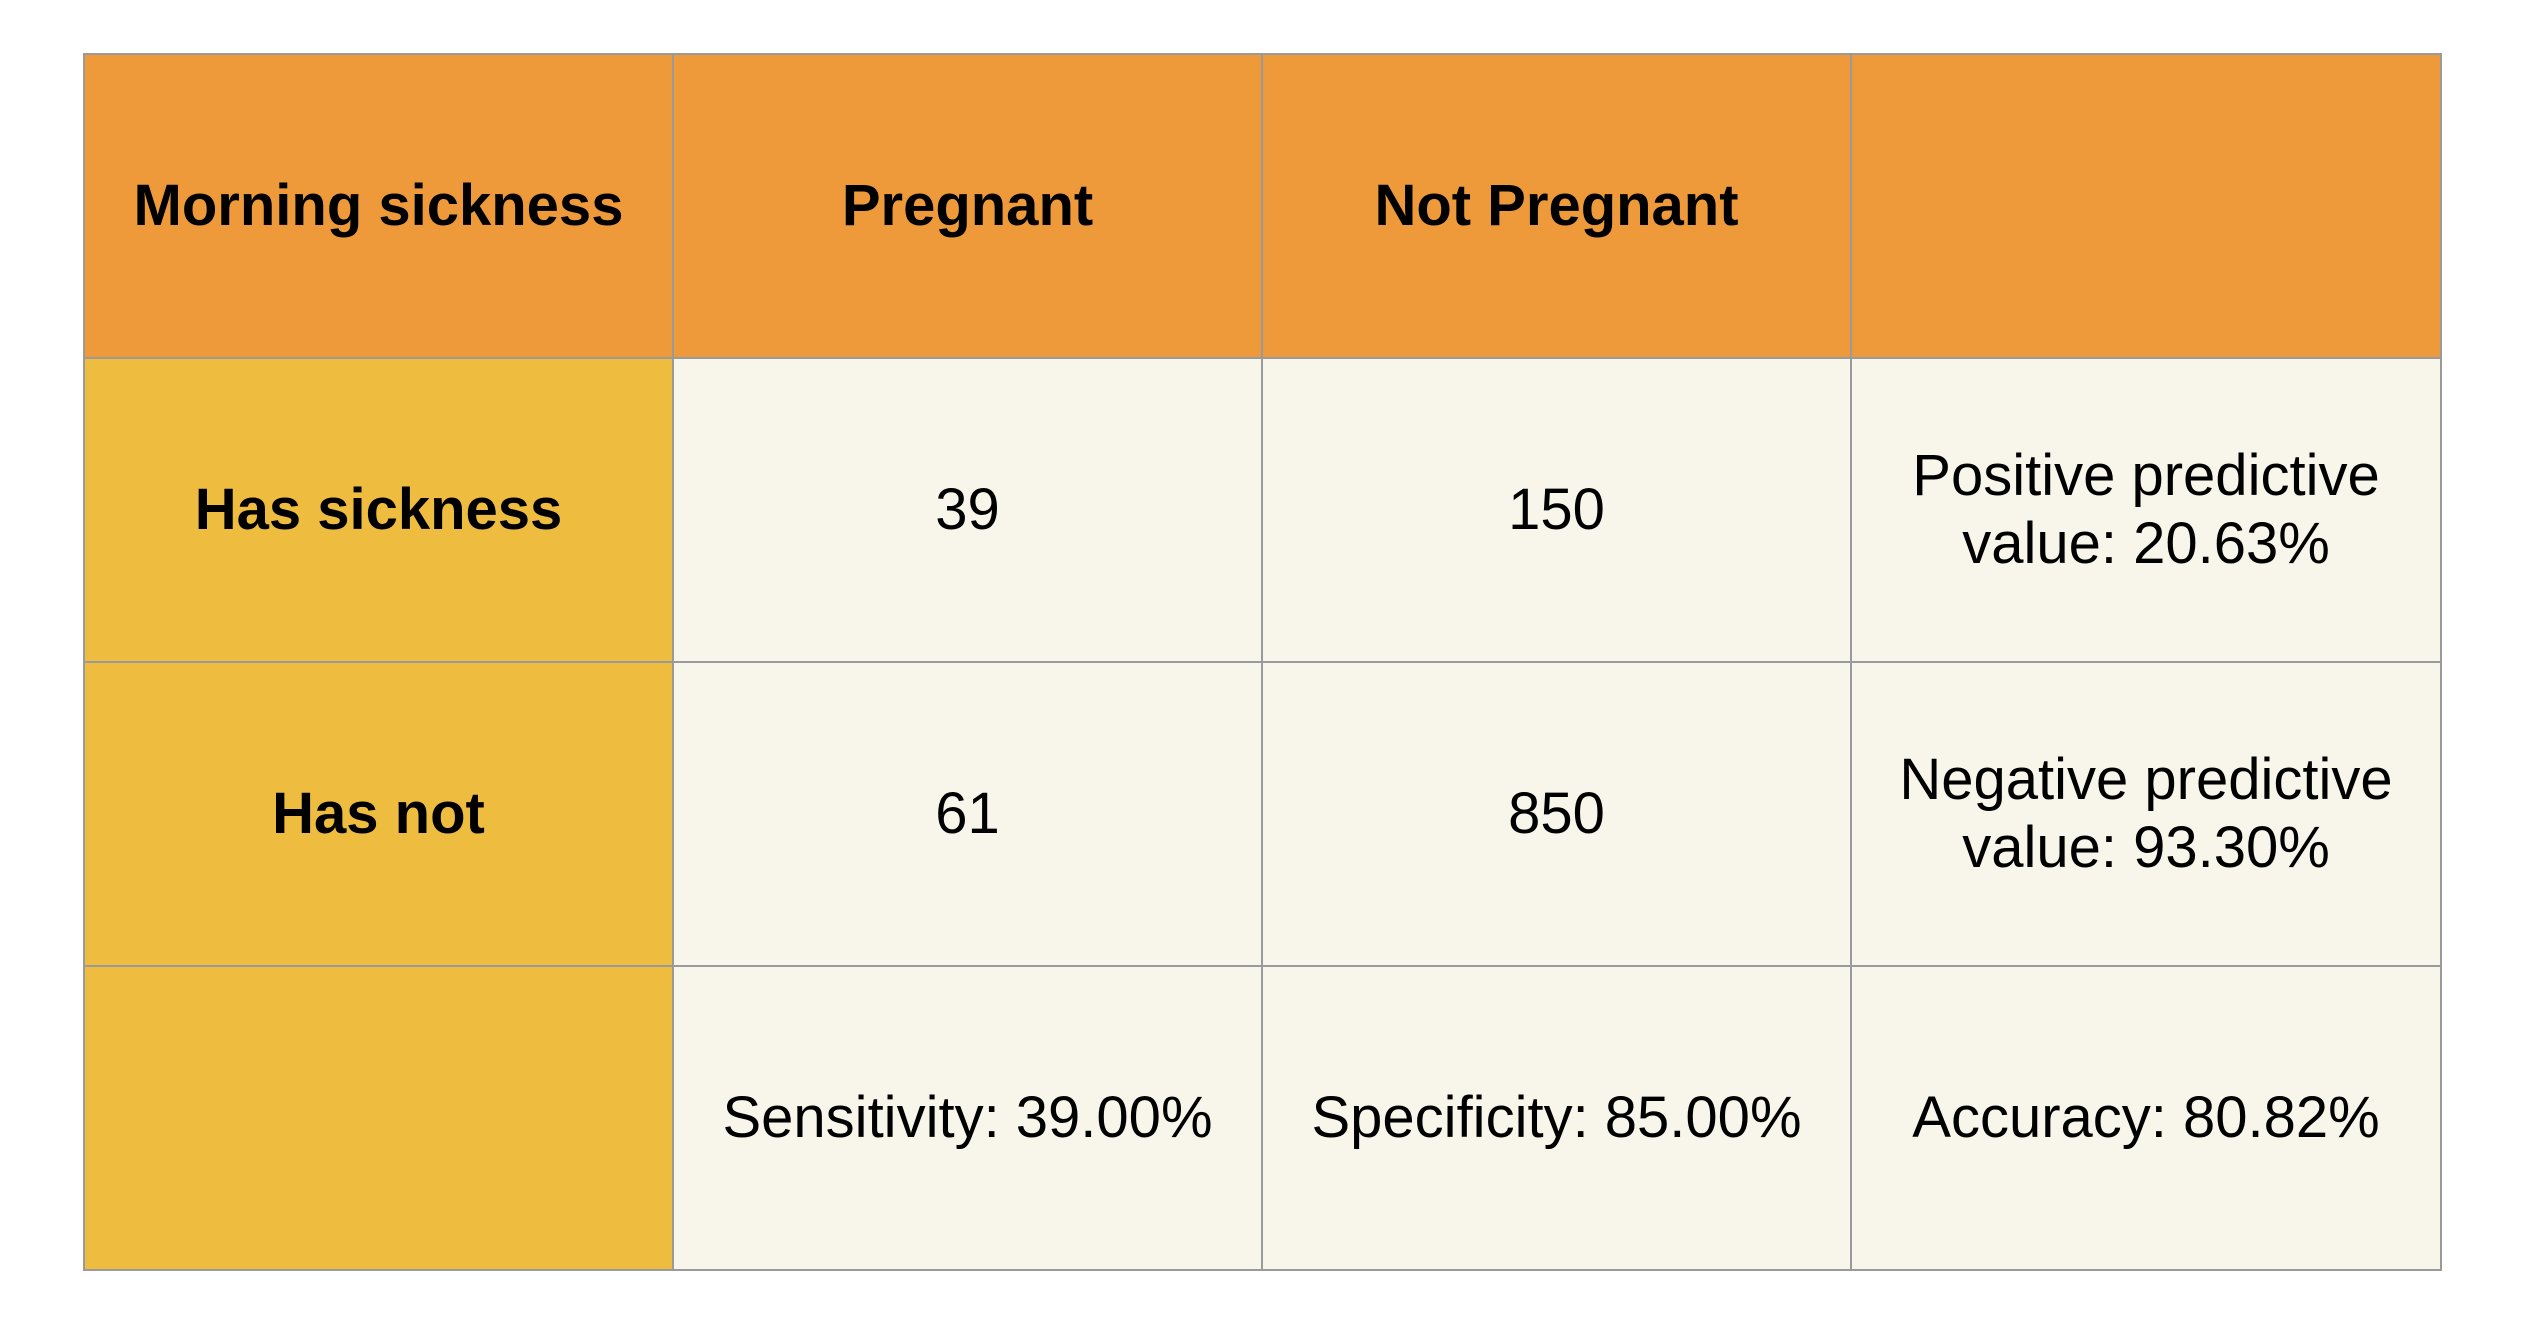 This screenshot has height=1322, width=2524. I want to click on cell-specificity: Specificity: 85.00%, so click(1556, 1118).